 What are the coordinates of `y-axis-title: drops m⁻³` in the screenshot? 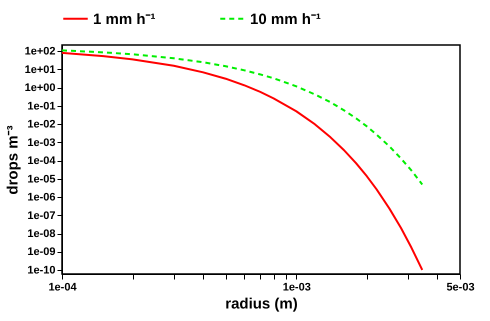 It's located at (13, 160).